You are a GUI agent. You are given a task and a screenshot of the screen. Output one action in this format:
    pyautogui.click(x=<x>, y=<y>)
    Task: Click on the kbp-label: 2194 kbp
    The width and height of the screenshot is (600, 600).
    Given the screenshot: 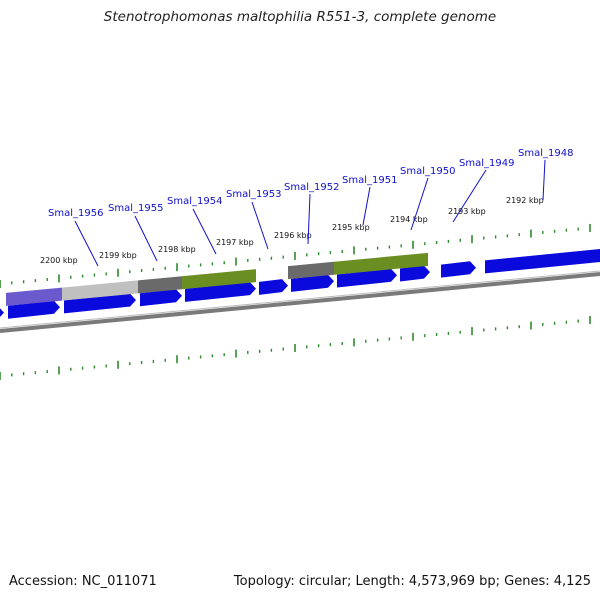 What is the action you would take?
    pyautogui.click(x=409, y=219)
    